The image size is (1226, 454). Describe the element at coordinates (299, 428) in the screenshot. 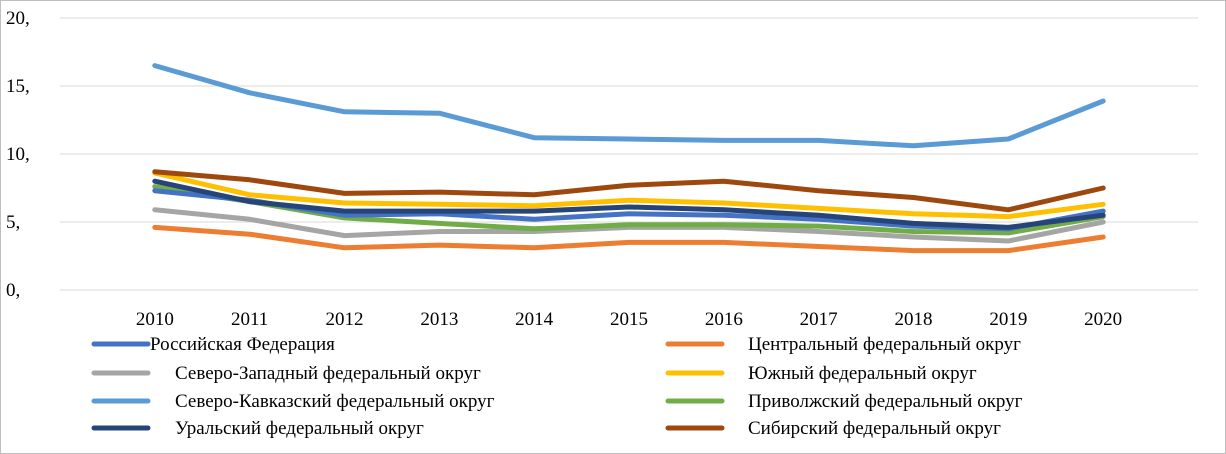

I see `legend-label: Уральский федеральный округ` at that location.